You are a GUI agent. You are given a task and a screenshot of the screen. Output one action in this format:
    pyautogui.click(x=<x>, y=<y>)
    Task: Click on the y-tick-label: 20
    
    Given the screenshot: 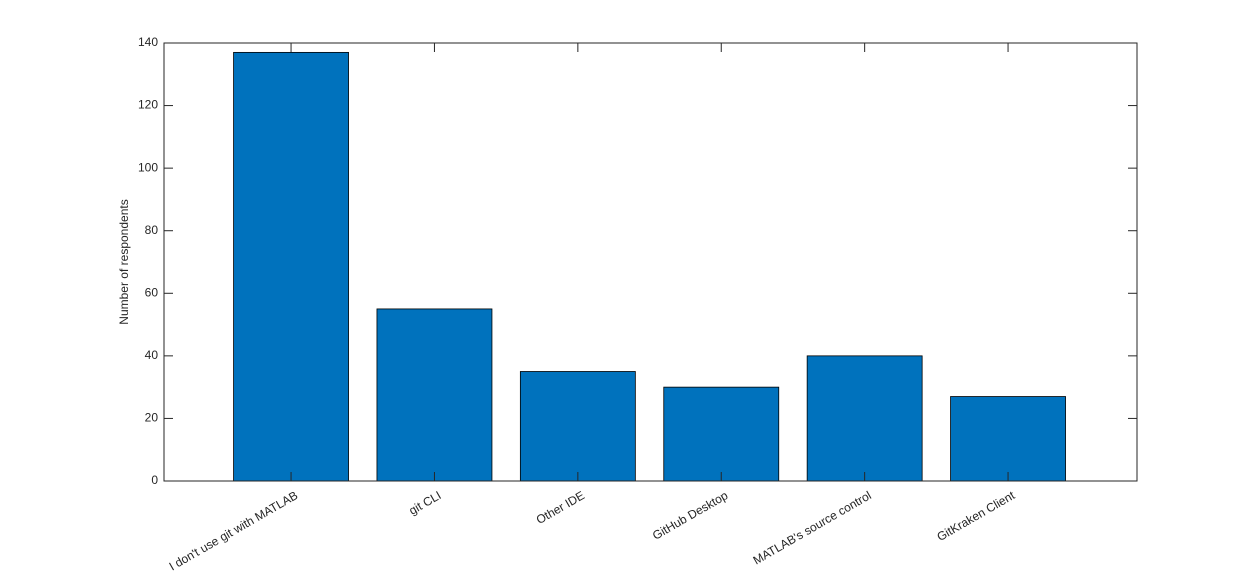 What is the action you would take?
    pyautogui.click(x=152, y=418)
    